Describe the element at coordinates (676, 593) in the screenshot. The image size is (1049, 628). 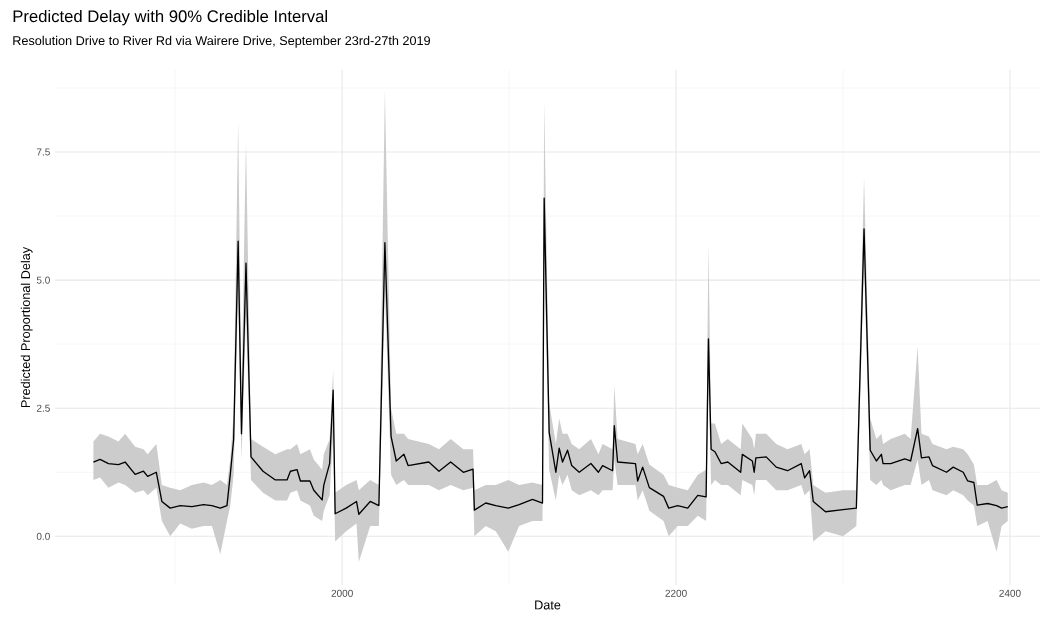
I see `x-tick-label: 2200` at that location.